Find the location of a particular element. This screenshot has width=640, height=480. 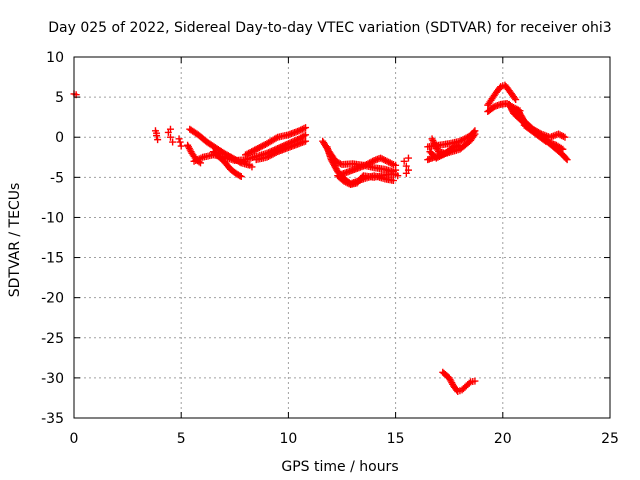

y-tick-label: -15 is located at coordinates (52, 259).